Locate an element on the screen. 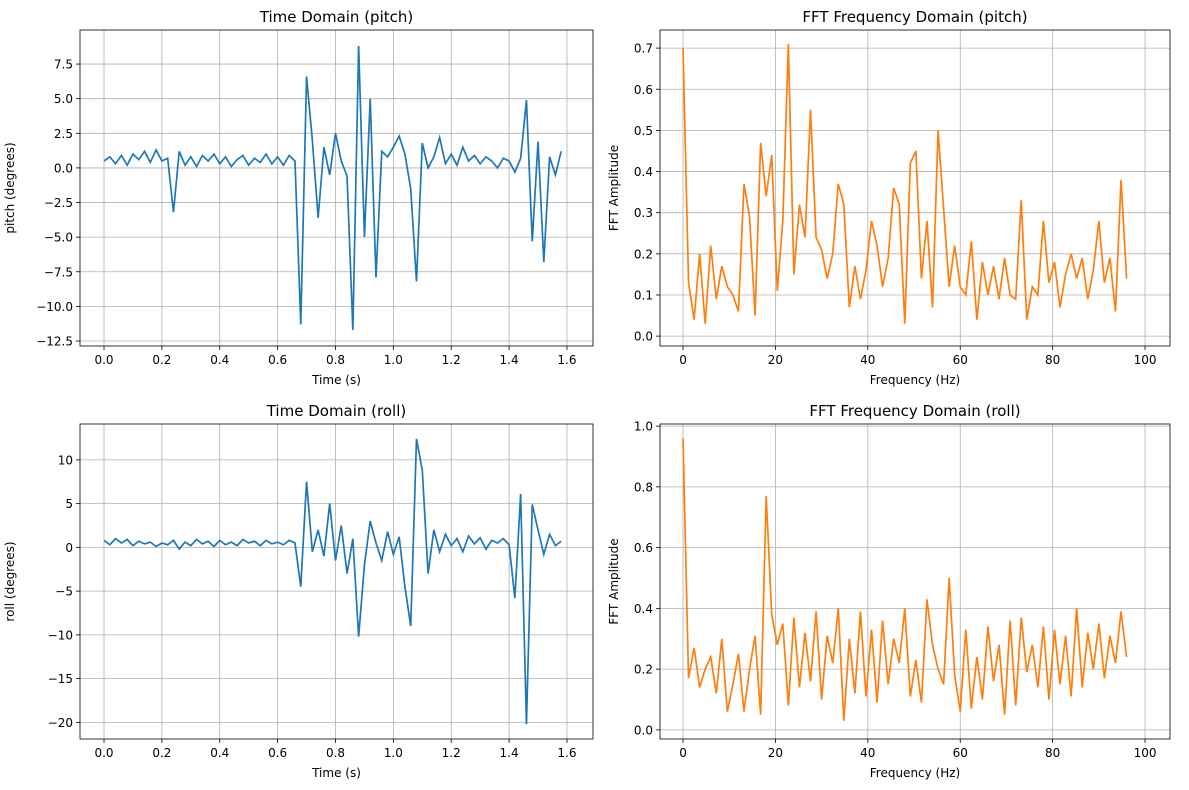  y-tick-label: −2.5 is located at coordinates (58, 203).